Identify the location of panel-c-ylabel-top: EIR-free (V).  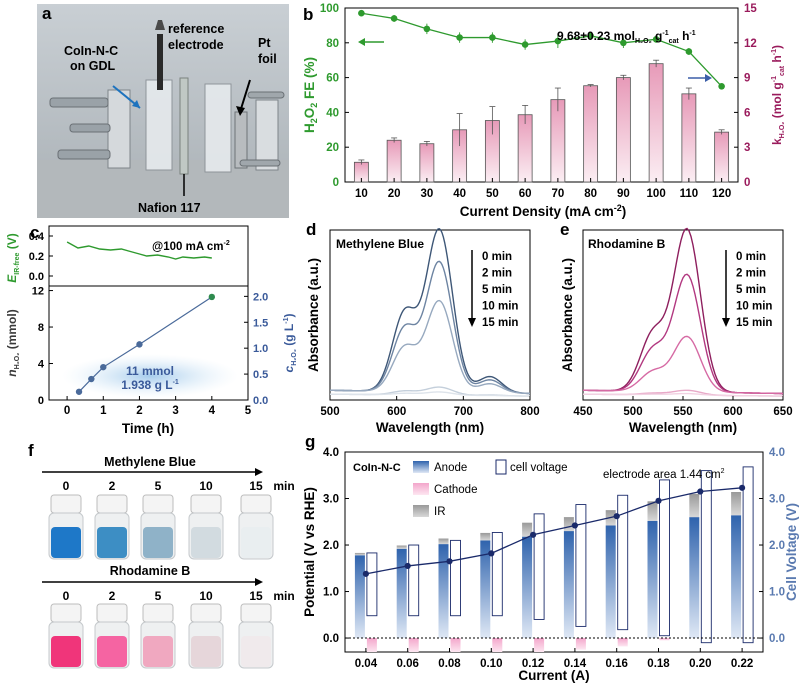
(13, 258).